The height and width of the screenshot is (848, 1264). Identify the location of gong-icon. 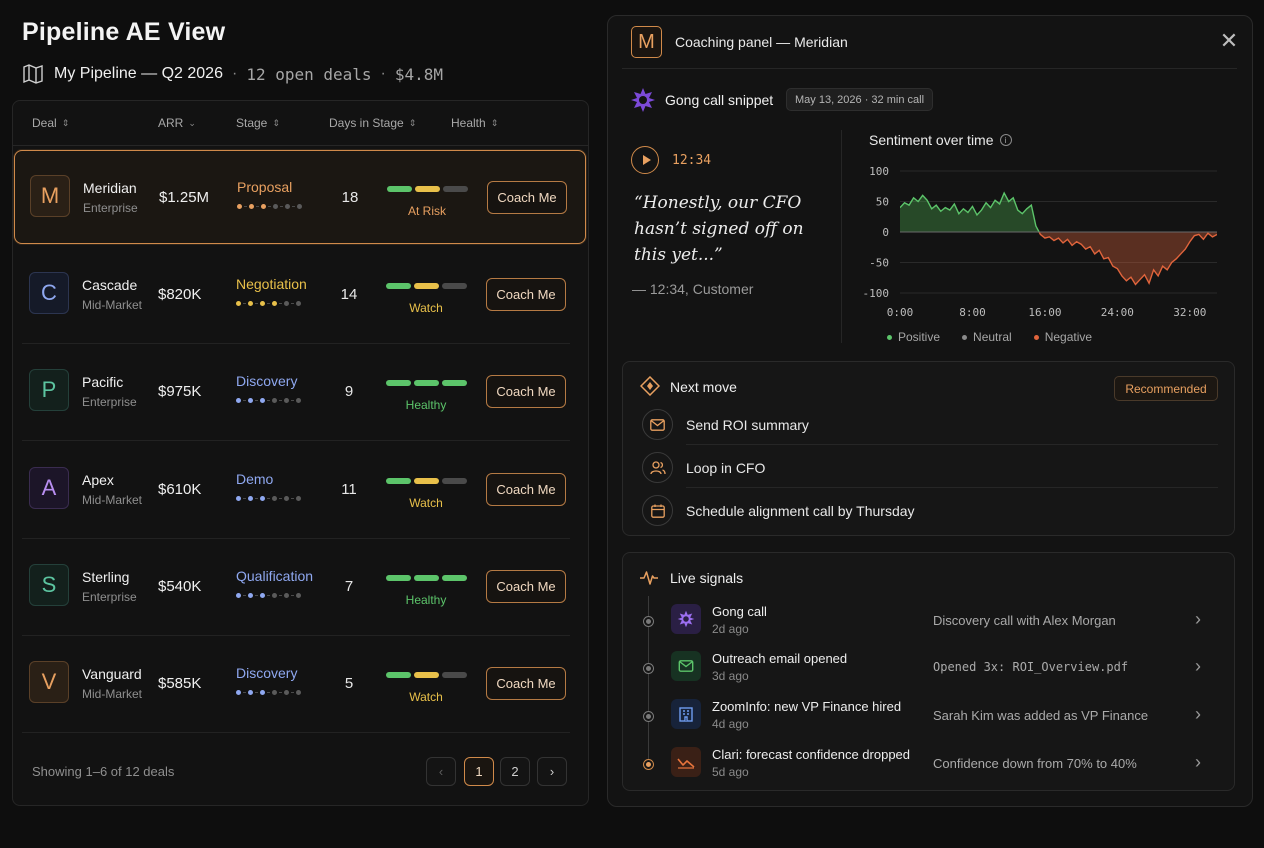
(686, 619).